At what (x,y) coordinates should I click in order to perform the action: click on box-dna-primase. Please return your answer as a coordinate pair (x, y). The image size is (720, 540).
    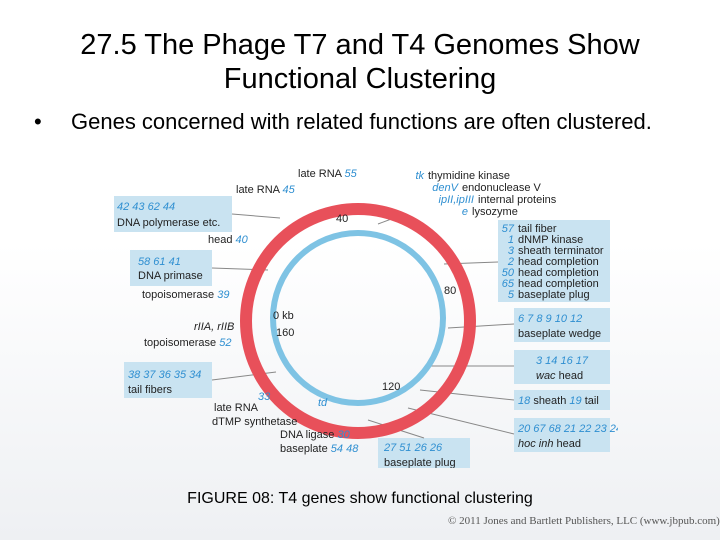
    Looking at the image, I should click on (171, 268).